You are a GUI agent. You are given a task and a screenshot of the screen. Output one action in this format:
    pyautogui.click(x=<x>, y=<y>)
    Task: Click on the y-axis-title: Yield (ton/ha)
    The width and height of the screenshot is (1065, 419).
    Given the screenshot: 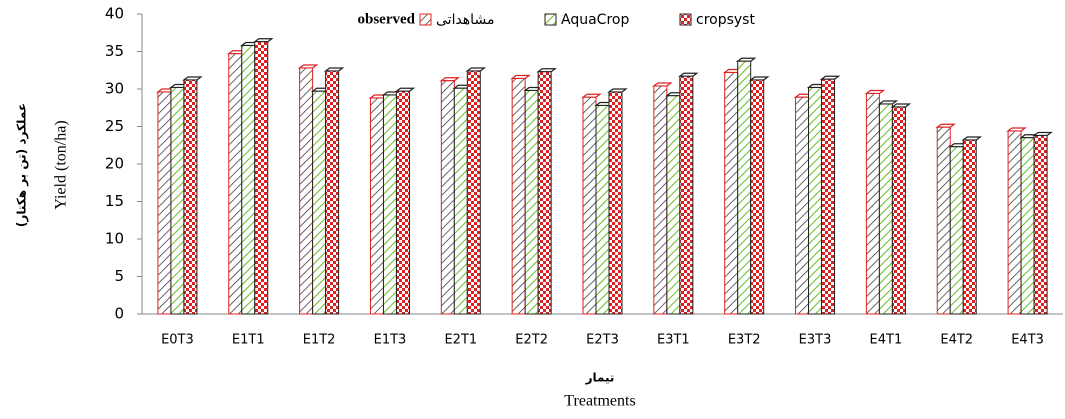 What is the action you would take?
    pyautogui.click(x=61, y=164)
    